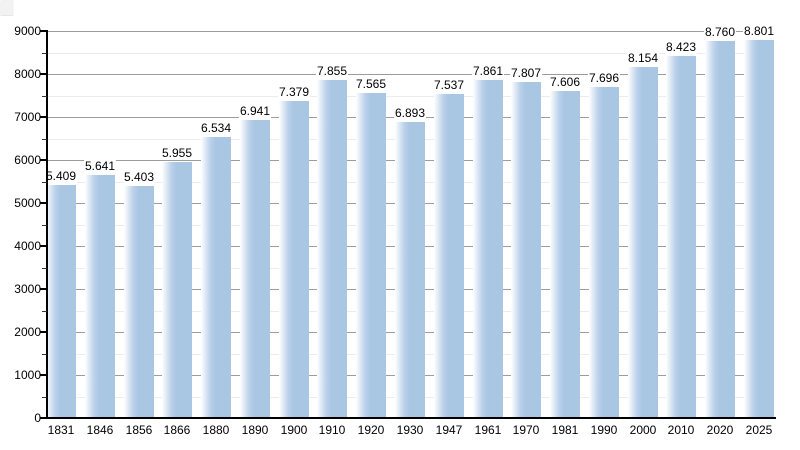 This screenshot has height=450, width=800. I want to click on bar-value-label: 7.861, so click(488, 71).